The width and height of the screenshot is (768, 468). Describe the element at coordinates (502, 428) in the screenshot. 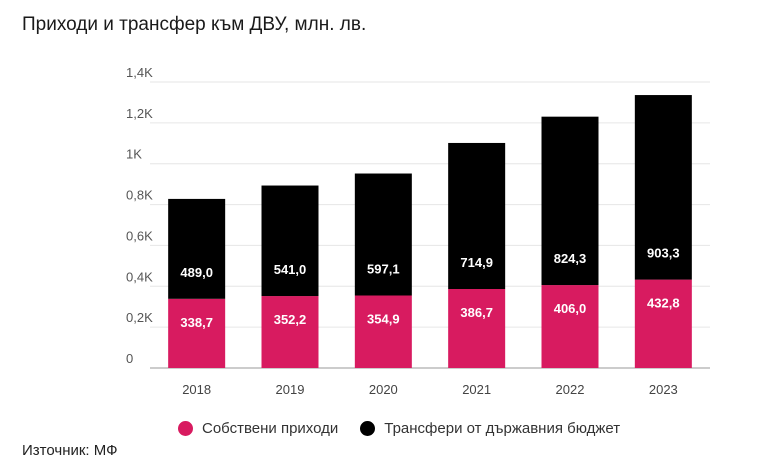

I see `legend-label-transfer: Трансфери от държавния бюджет` at that location.